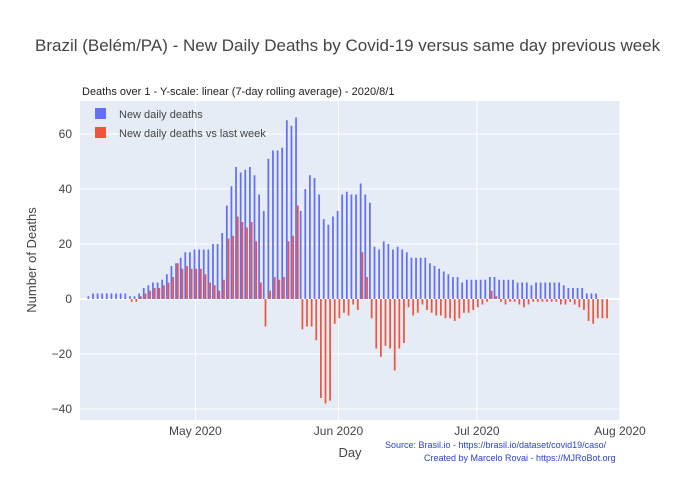  I want to click on legend-swatch-vs-last-week, so click(100, 132).